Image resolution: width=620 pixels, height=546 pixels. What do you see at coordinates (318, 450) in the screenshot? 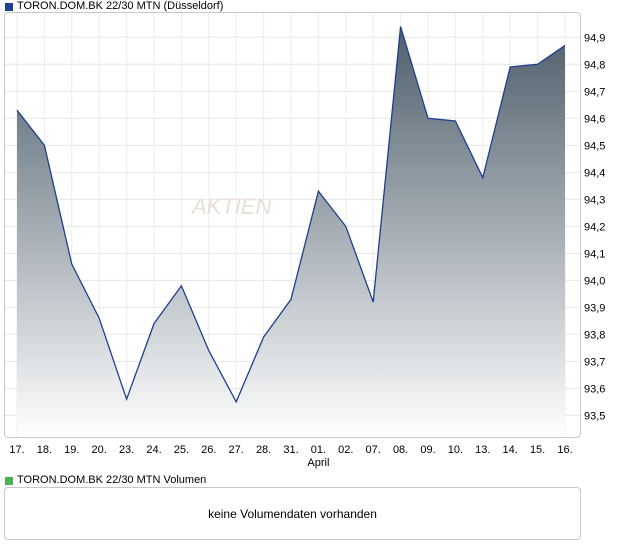
I see `x-tick-label: 01.` at bounding box center [318, 450].